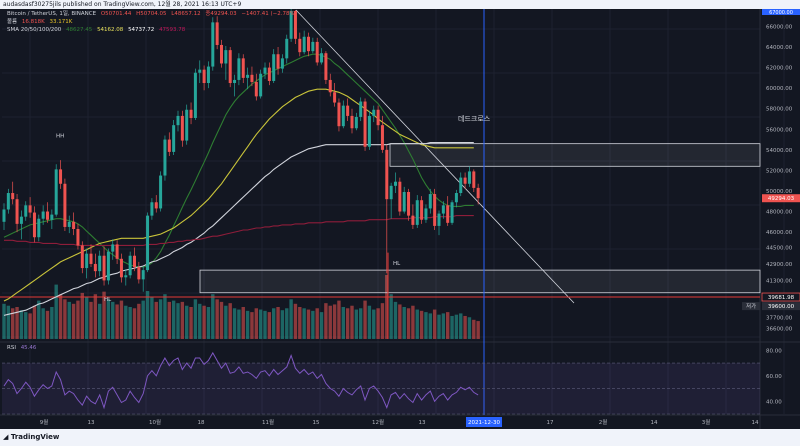 The height and width of the screenshot is (446, 800). What do you see at coordinates (550, 423) in the screenshot?
I see `time-tick-label: 17` at bounding box center [550, 423].